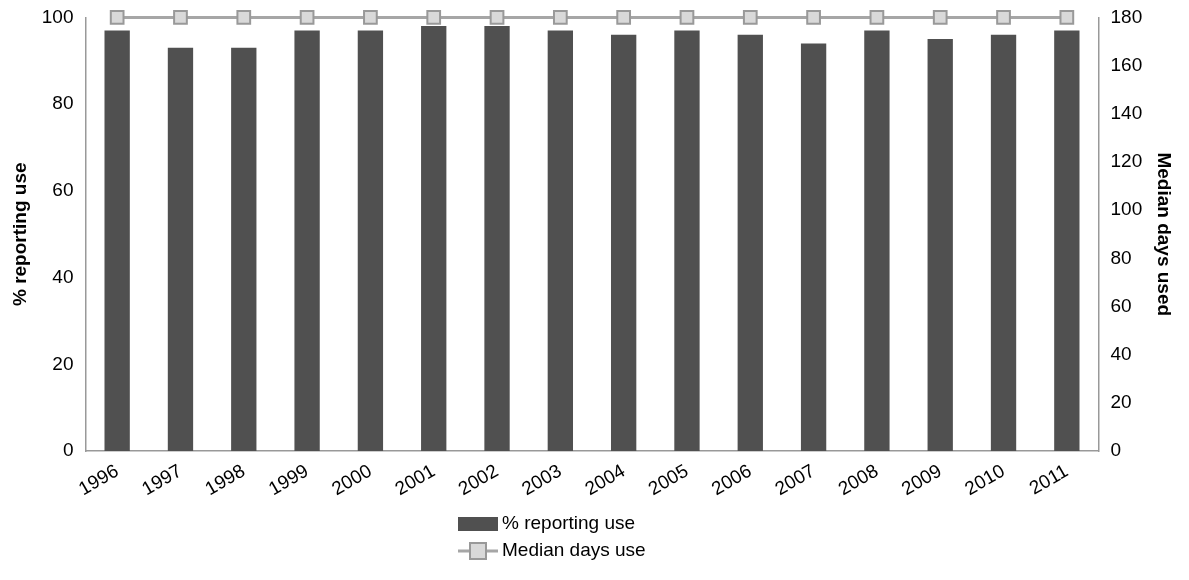 The height and width of the screenshot is (580, 1189). I want to click on x-tick-label: 2009, so click(921, 479).